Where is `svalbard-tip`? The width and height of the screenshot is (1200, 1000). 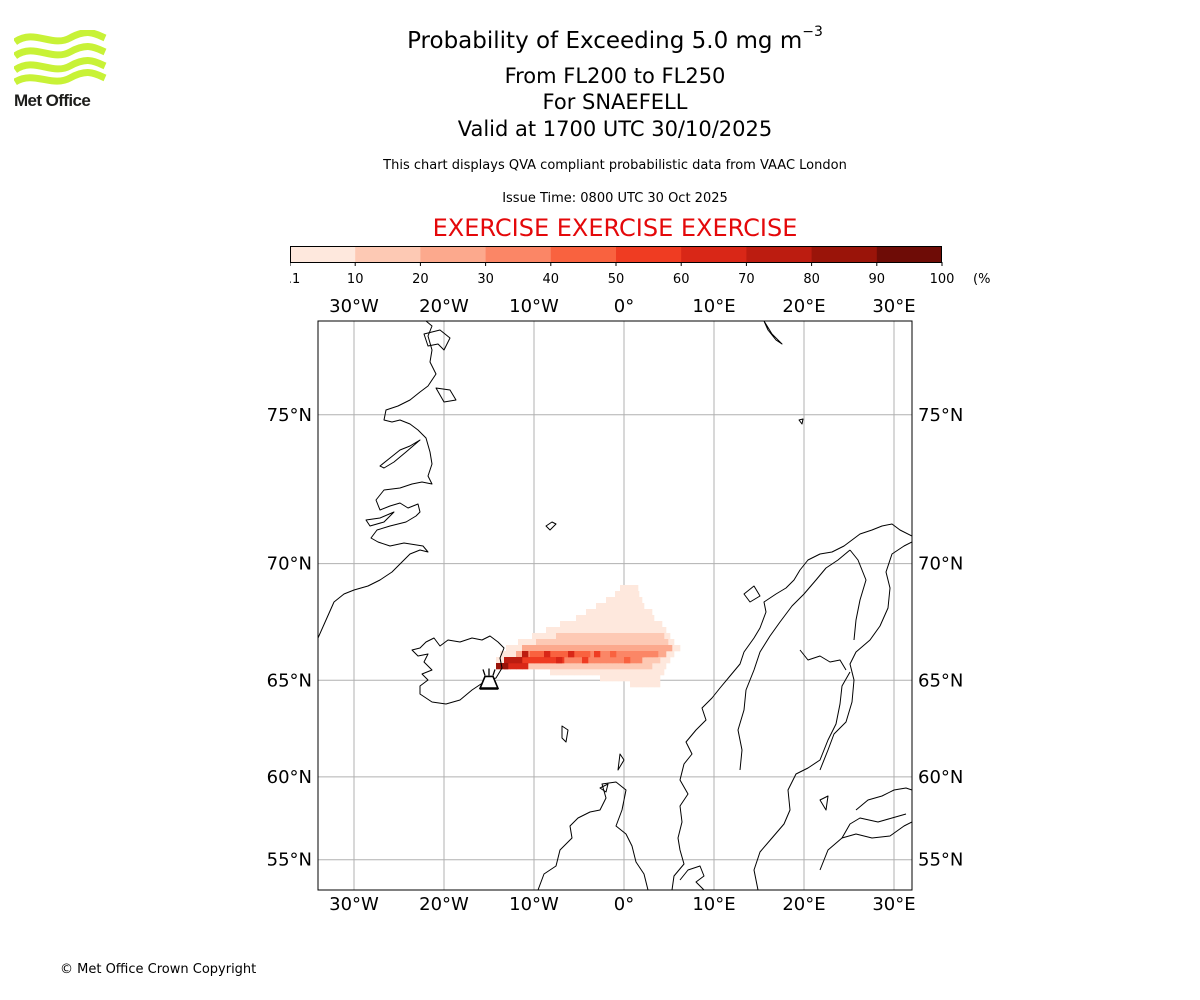 svalbard-tip is located at coordinates (773, 333).